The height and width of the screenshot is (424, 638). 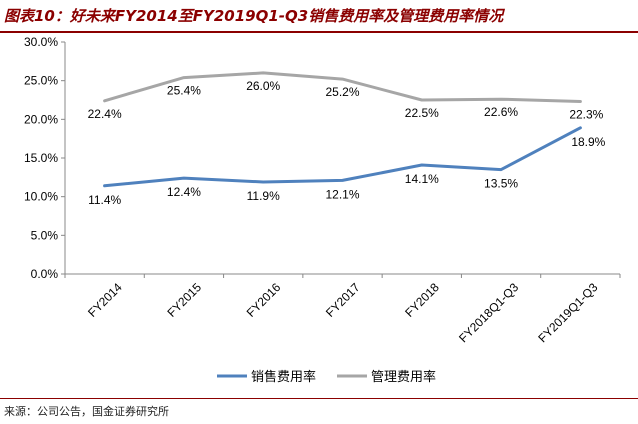 I want to click on data-label: 22.3%, so click(x=586, y=115).